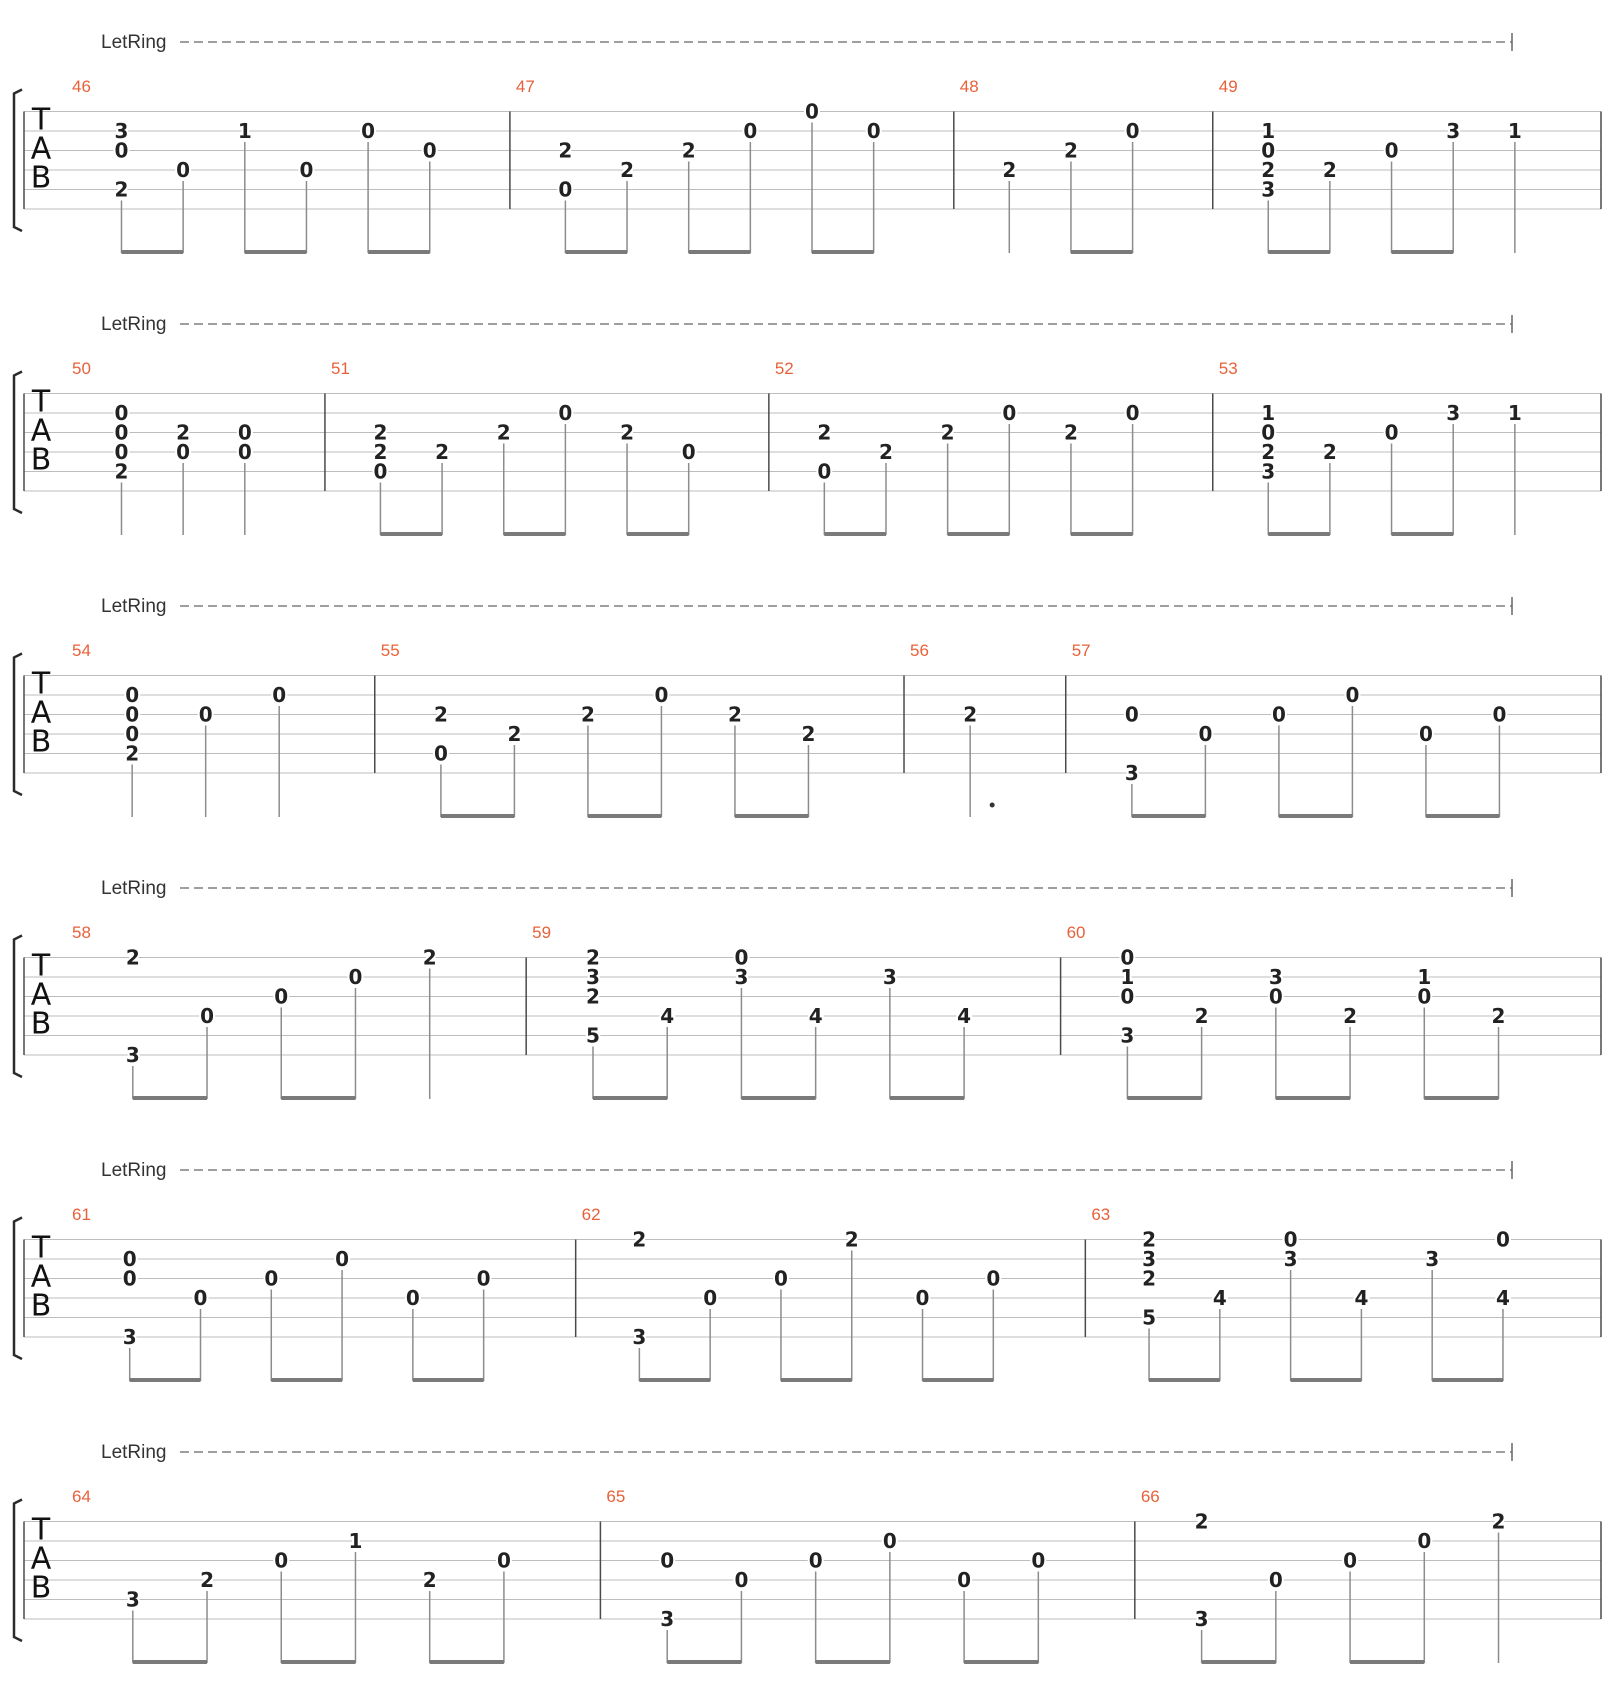  Describe the element at coordinates (541, 932) in the screenshot. I see `bar-number: 59` at that location.